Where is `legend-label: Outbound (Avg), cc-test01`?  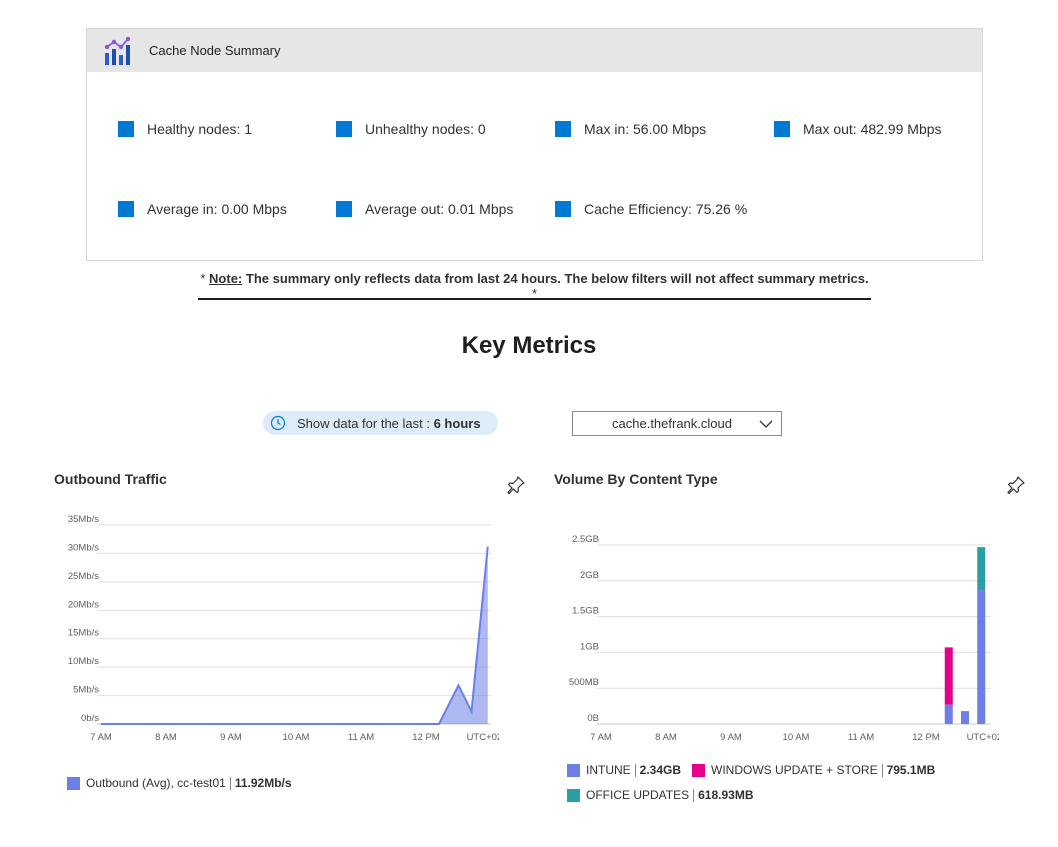 legend-label: Outbound (Avg), cc-test01 is located at coordinates (156, 783).